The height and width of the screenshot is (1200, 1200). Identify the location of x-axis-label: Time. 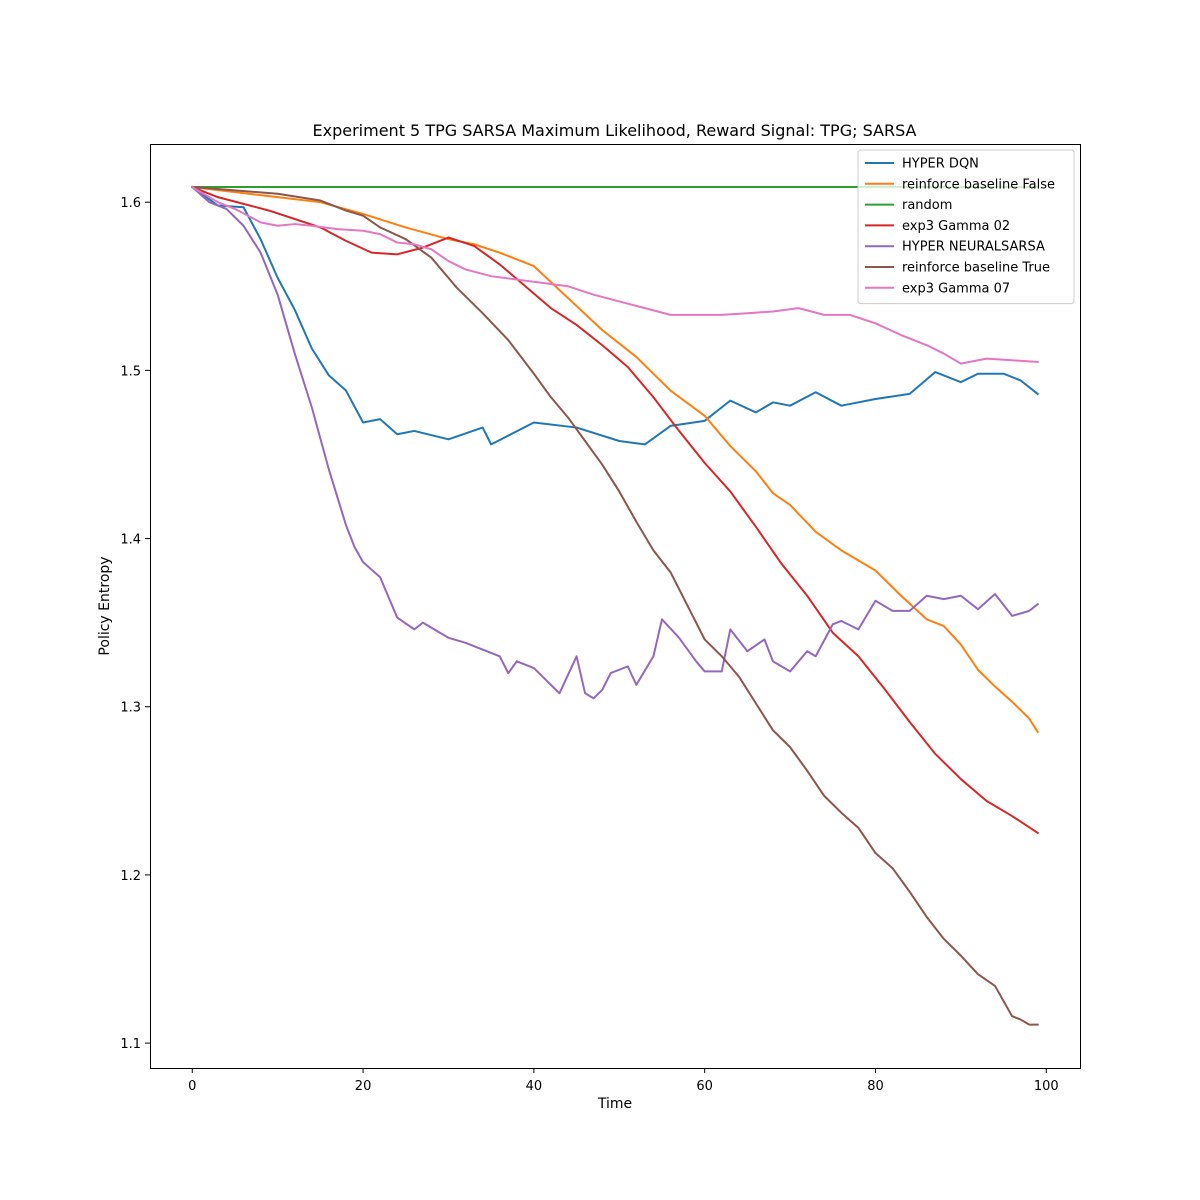
(614, 1104).